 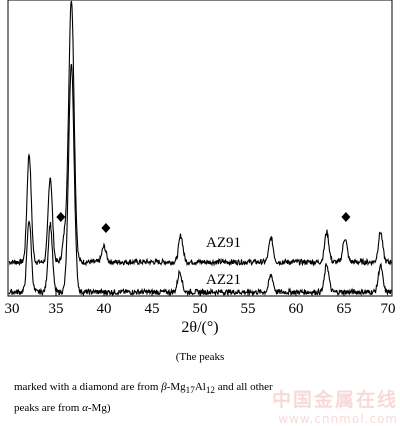 What do you see at coordinates (152, 309) in the screenshot?
I see `x-tick-label-45: 45` at bounding box center [152, 309].